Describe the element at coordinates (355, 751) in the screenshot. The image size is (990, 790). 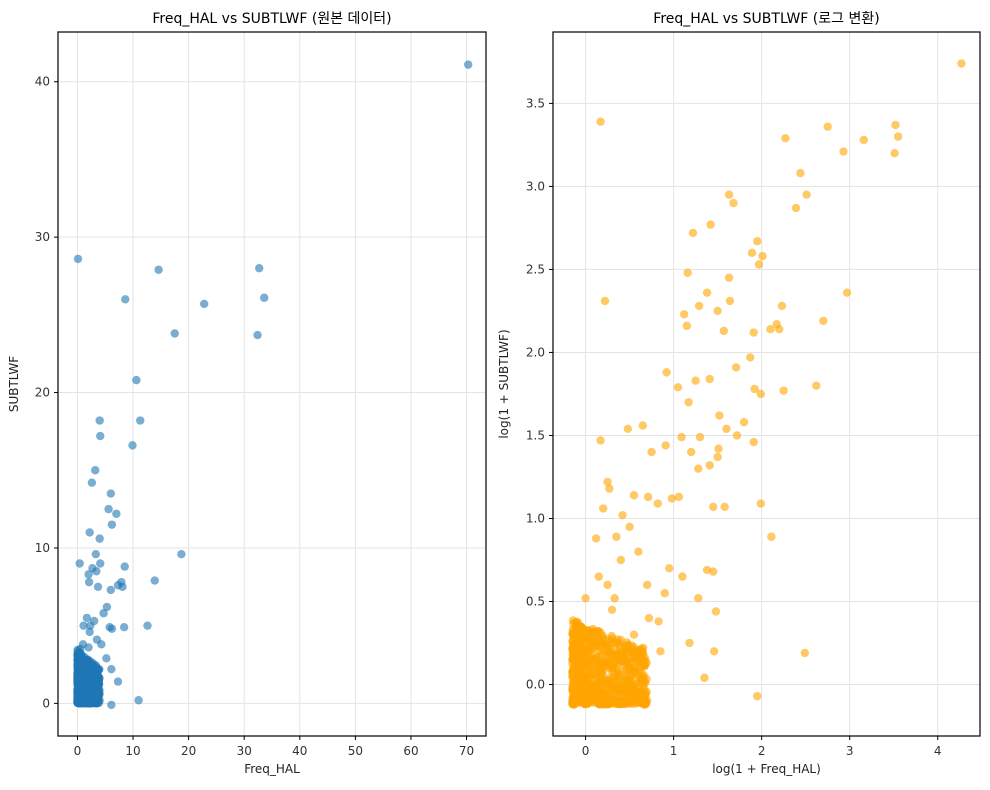
I see `left-x-tick-label: 50` at that location.